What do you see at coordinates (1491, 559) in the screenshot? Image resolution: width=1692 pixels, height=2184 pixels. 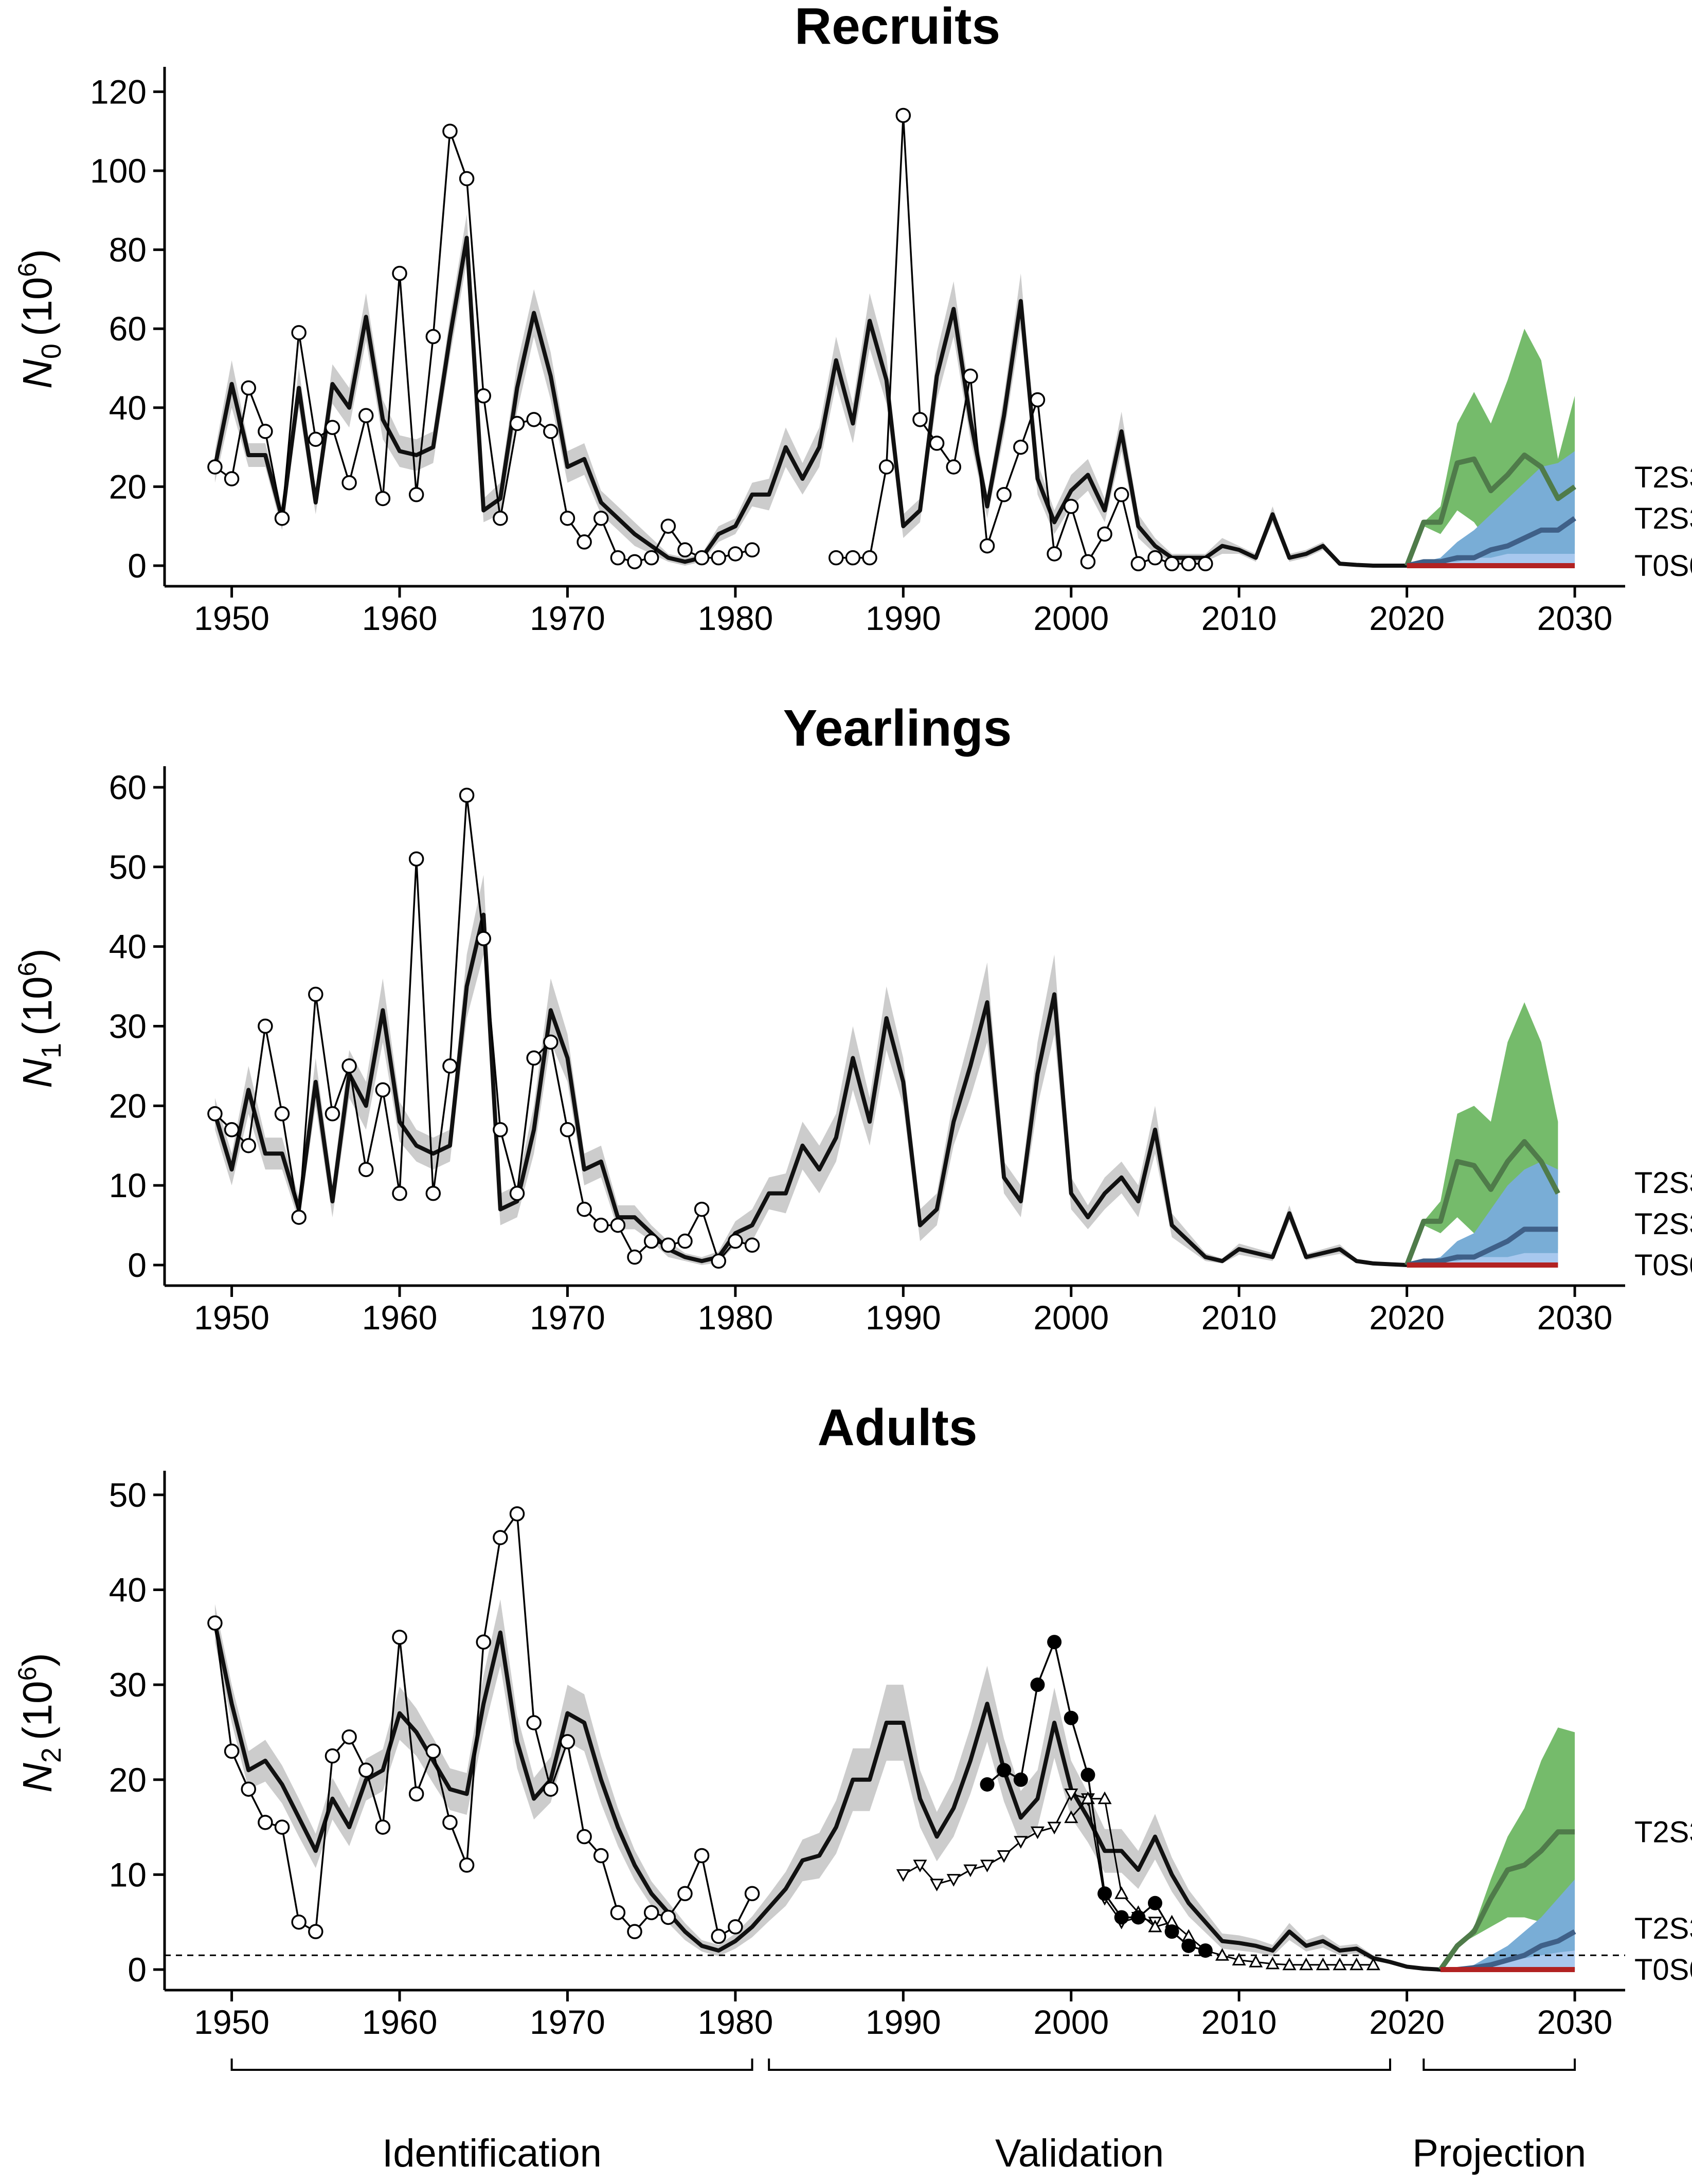 I see `projection-band-t0s0` at bounding box center [1491, 559].